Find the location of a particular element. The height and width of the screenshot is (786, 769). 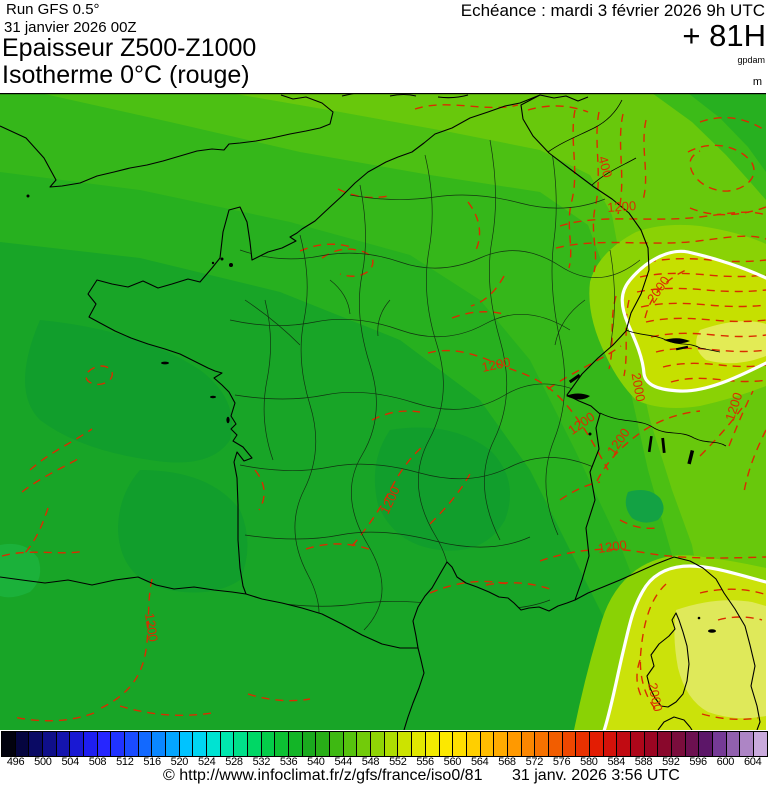

colorbar-tick-label: 588 is located at coordinates (643, 762).